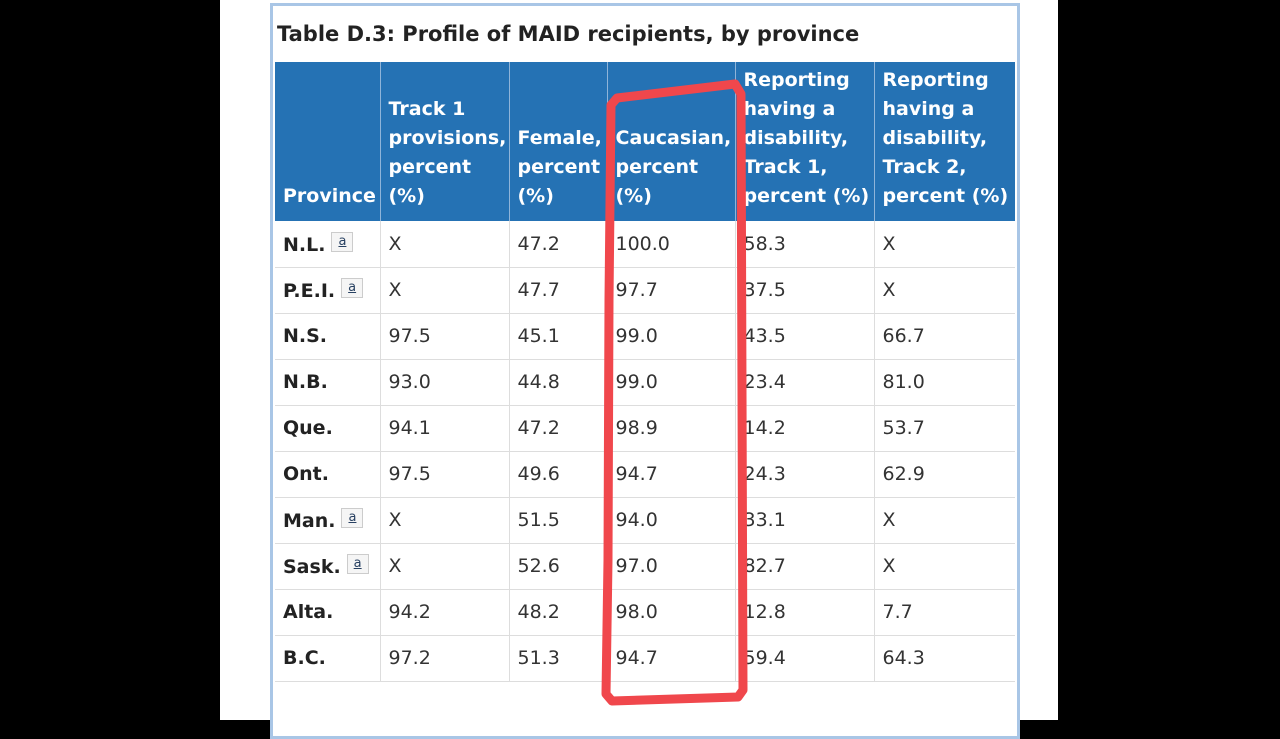  I want to click on province-label: N.S., so click(305, 336).